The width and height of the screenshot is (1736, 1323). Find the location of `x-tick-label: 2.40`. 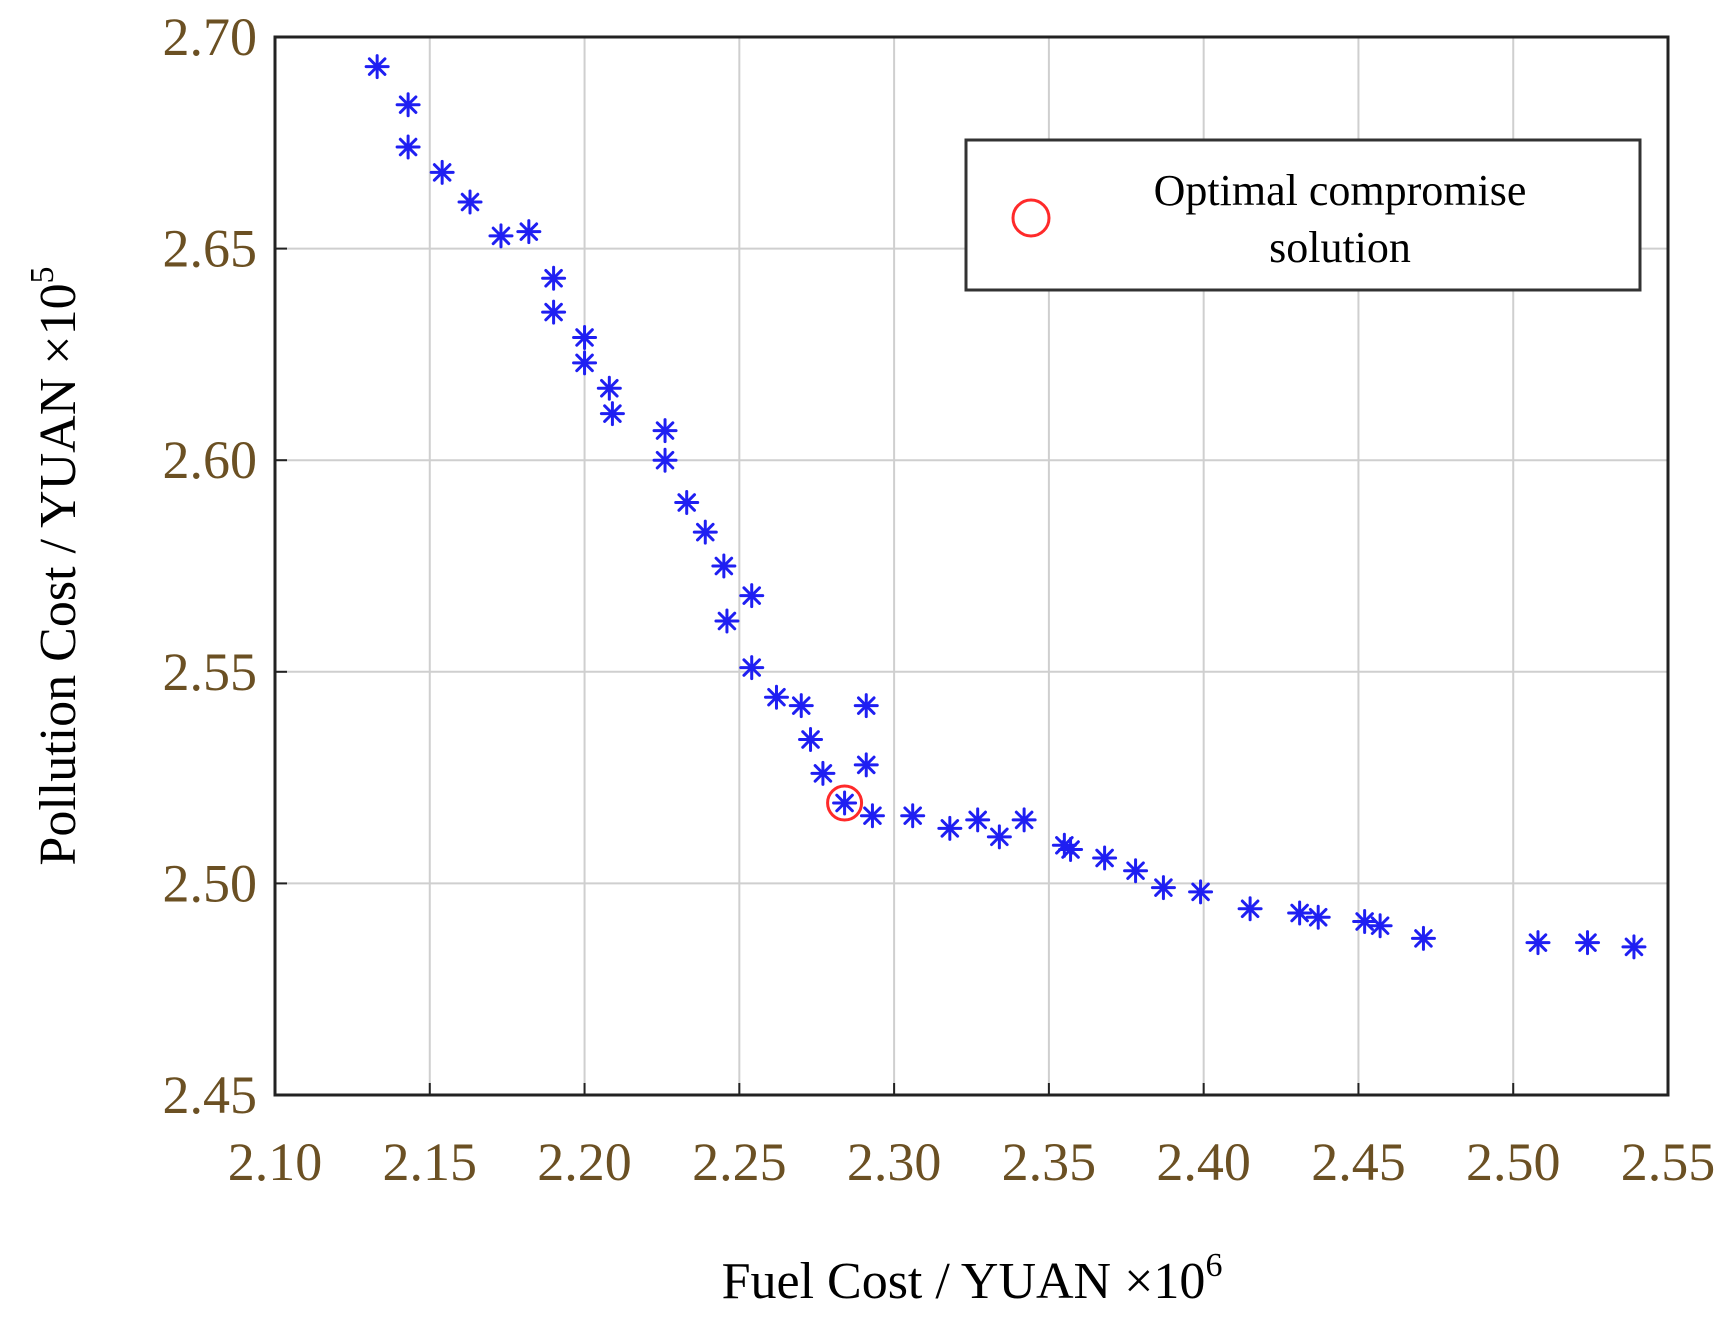

x-tick-label: 2.40 is located at coordinates (1203, 1162).